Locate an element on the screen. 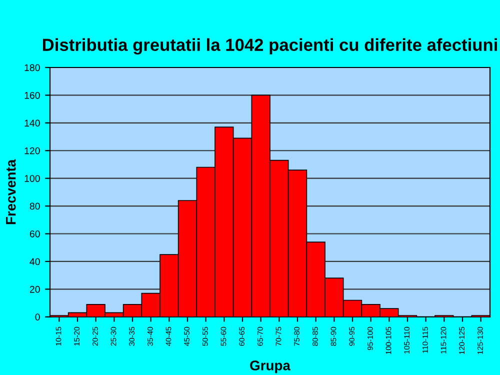 The height and width of the screenshot is (375, 500). y-tick-label: 40 is located at coordinates (35, 262).